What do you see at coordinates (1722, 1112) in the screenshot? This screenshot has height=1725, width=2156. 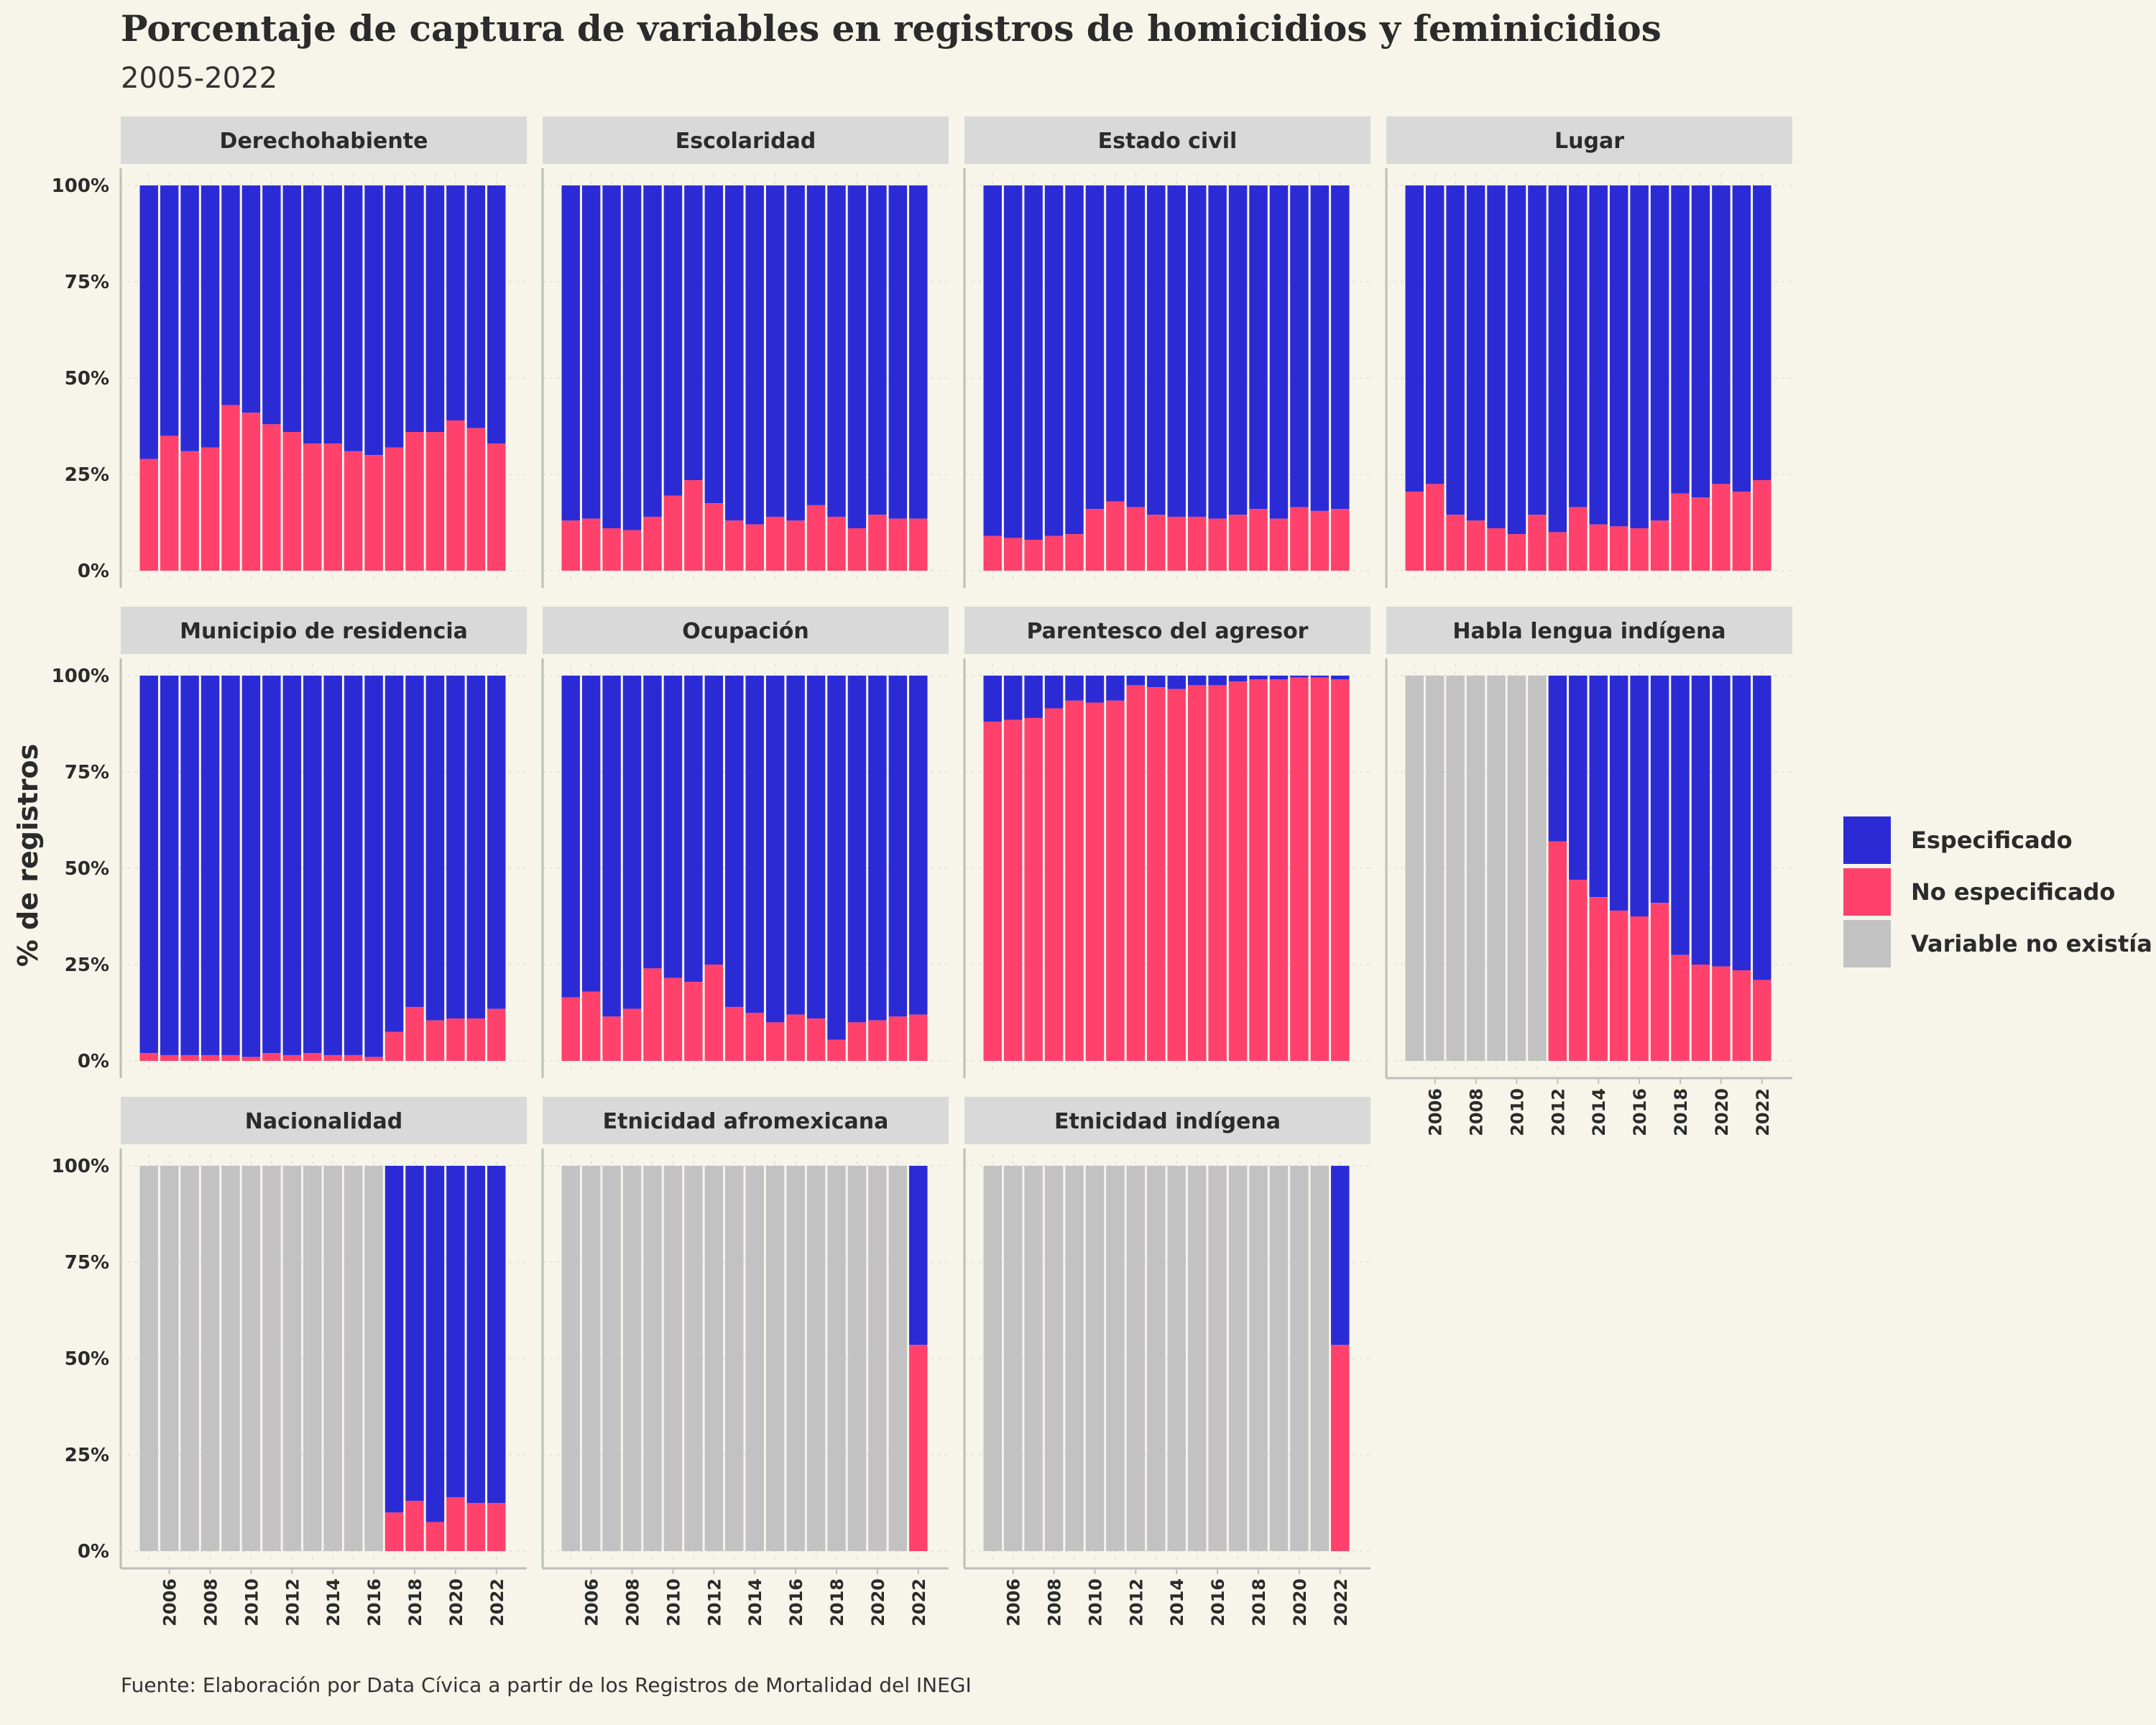 I see `x-tick-label: 2020` at bounding box center [1722, 1112].